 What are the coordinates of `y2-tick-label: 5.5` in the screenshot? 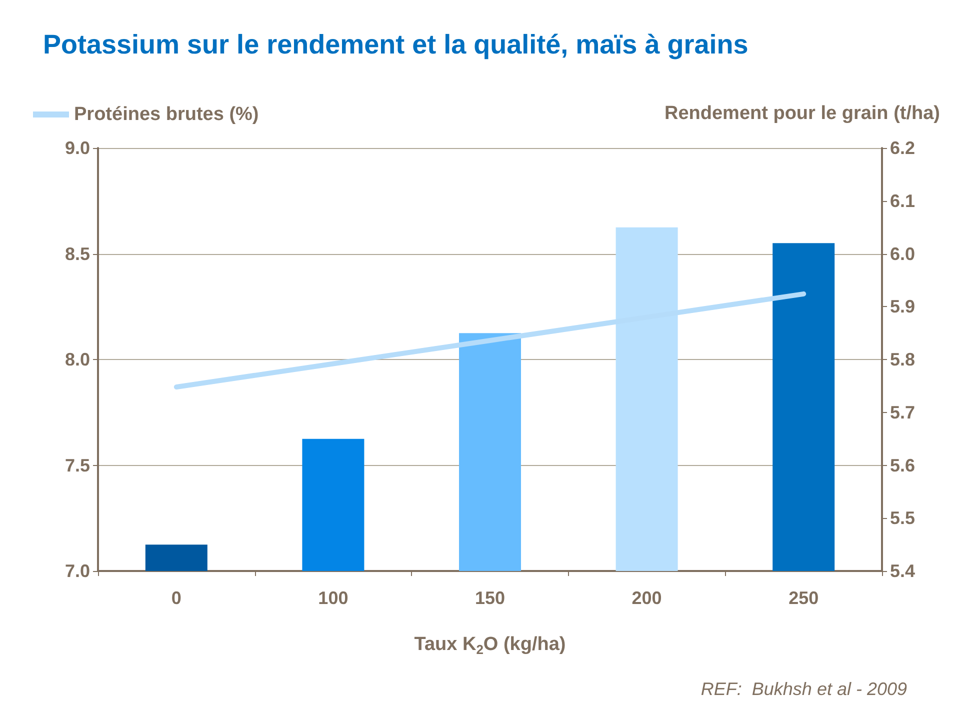 It's located at (903, 518).